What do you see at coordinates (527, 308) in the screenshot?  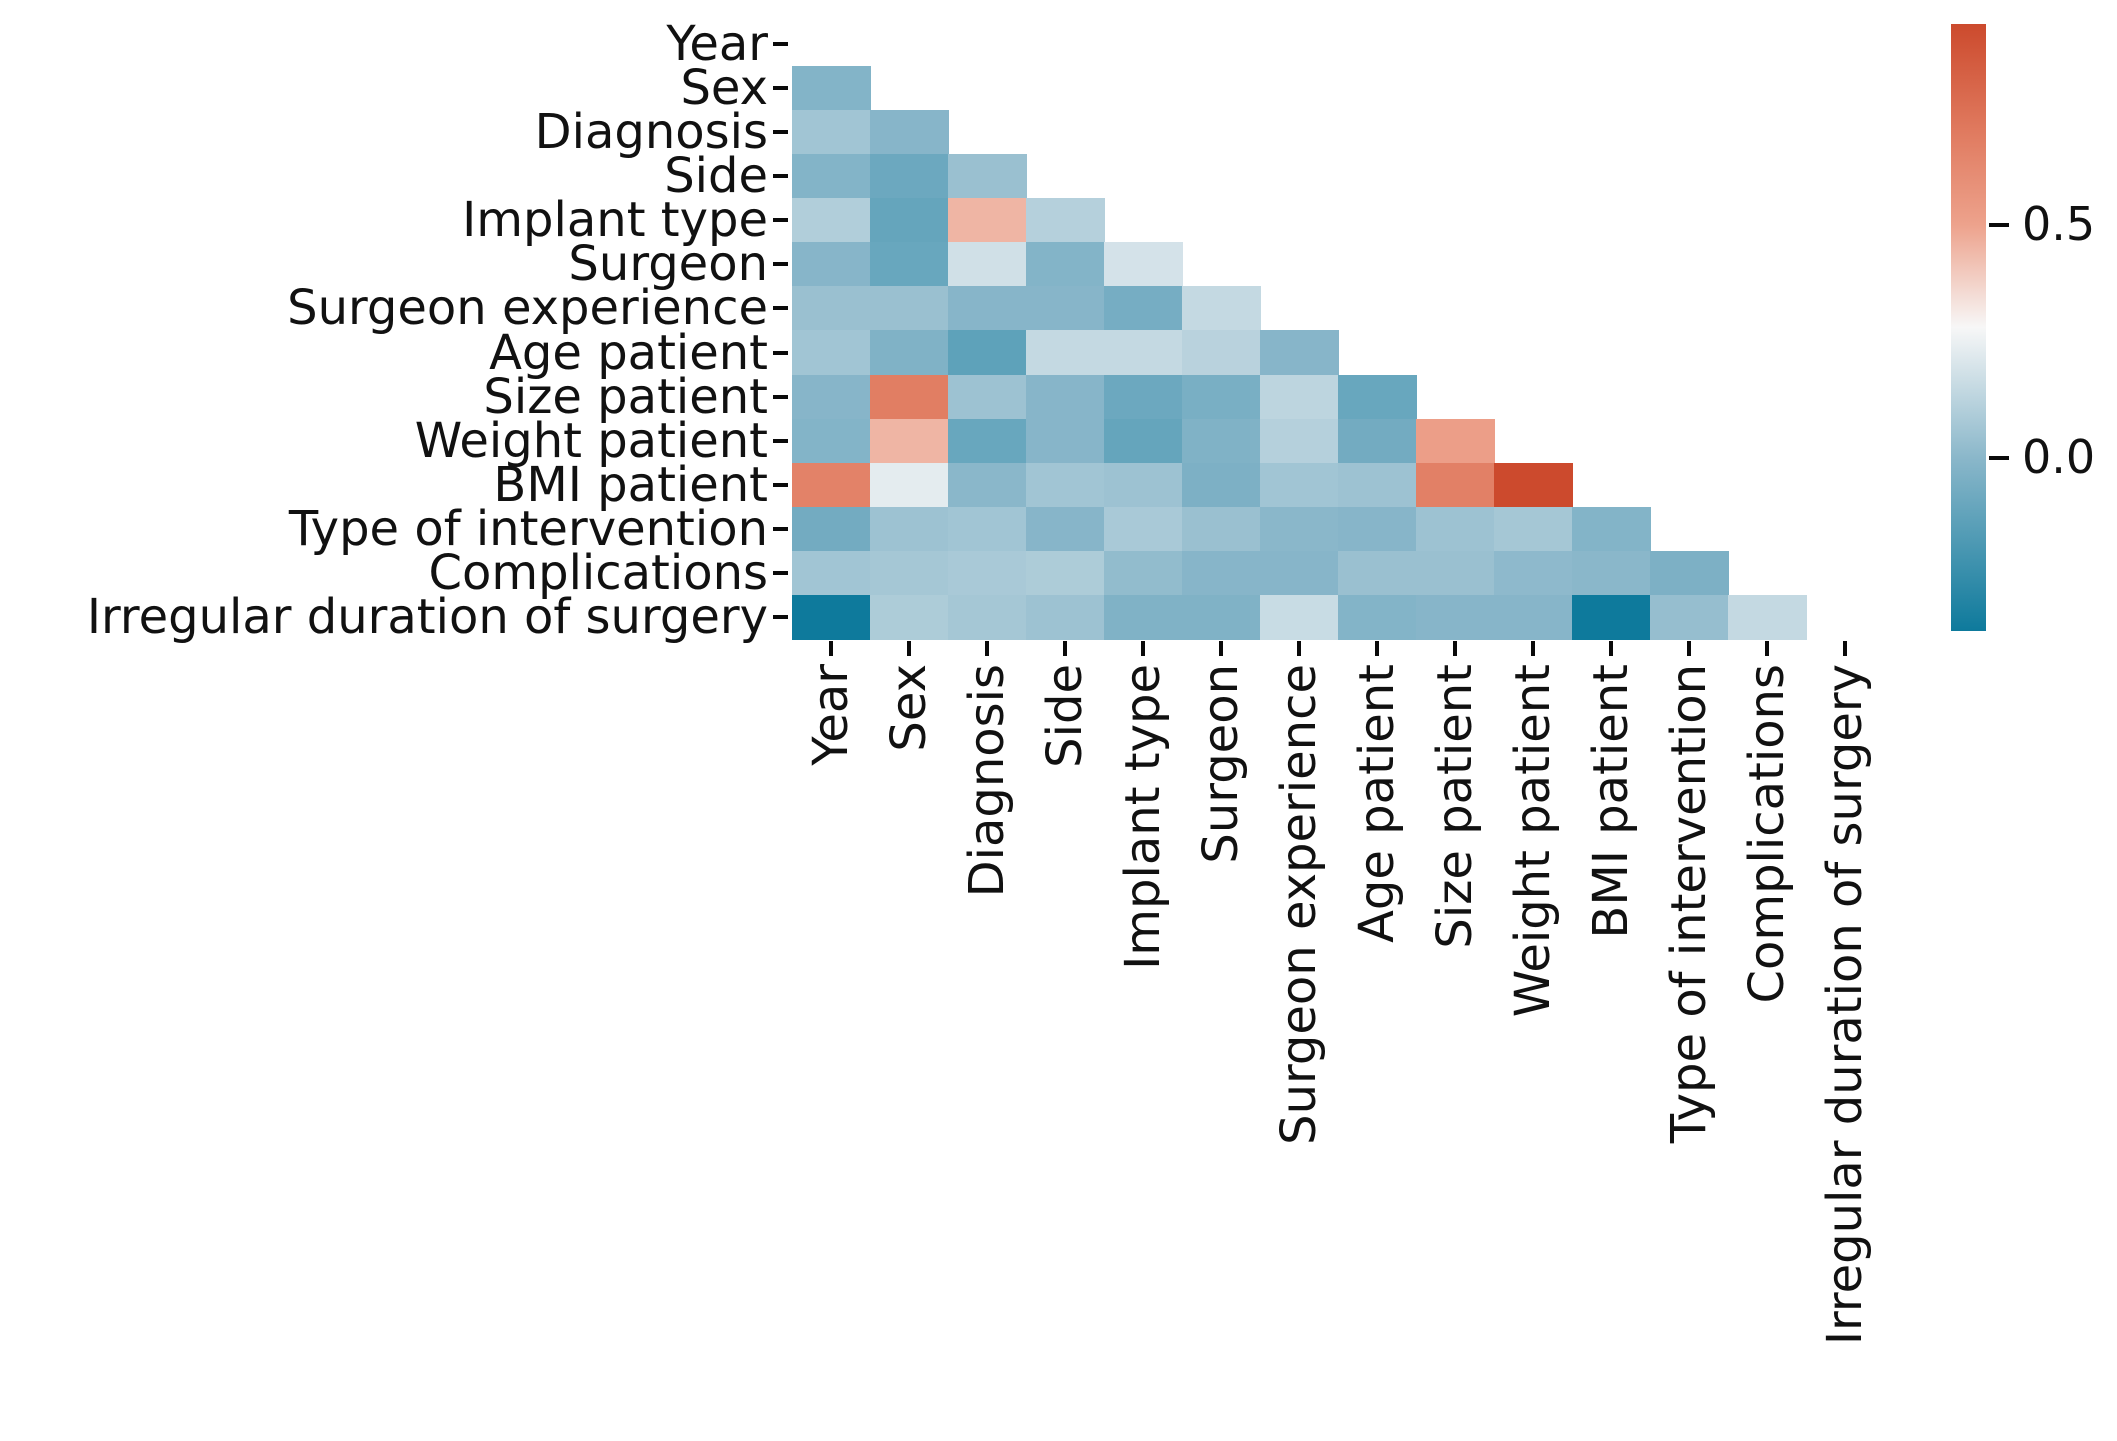 I see `y-tick-label: Surgeon experience` at bounding box center [527, 308].